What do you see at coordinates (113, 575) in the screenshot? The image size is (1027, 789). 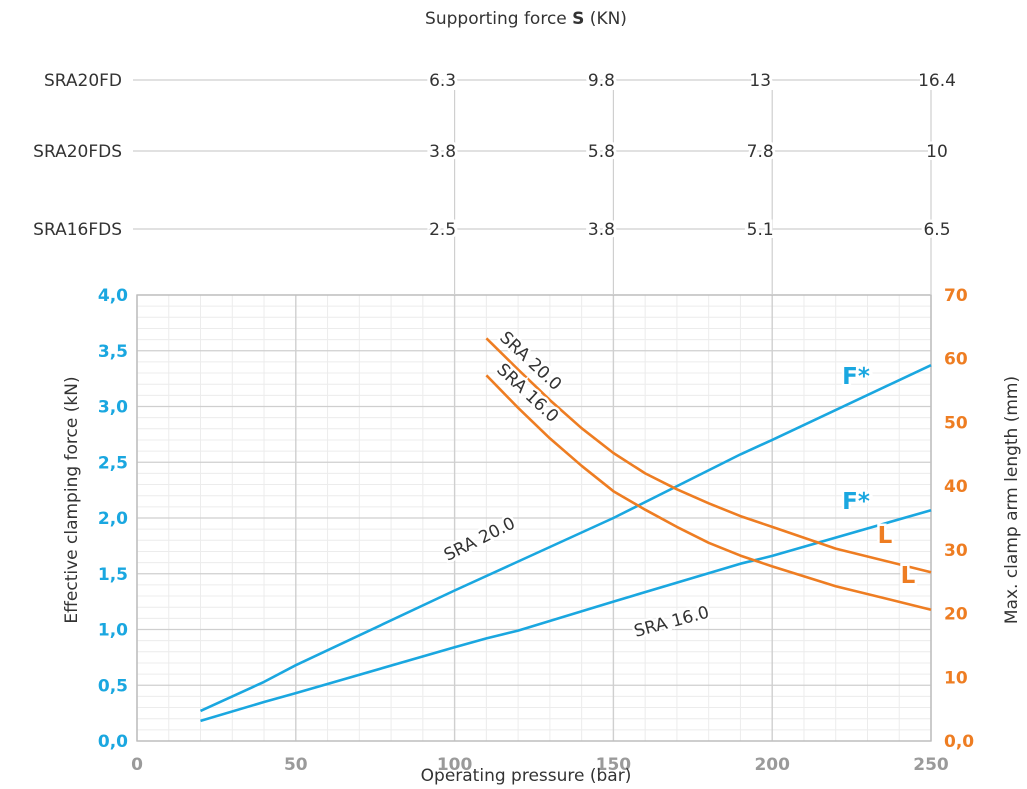 I see `y-left-tick-label-1,5: 1,5` at bounding box center [113, 575].